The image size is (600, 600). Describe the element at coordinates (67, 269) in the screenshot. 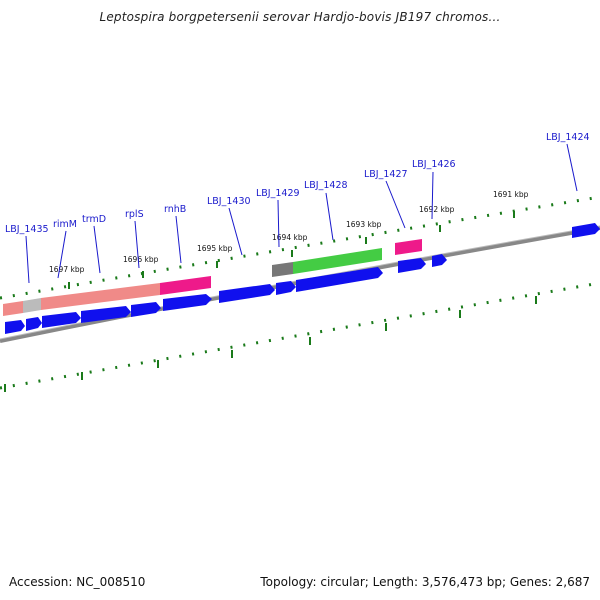

I see `kbp-label-1697: 1697 kbp` at that location.